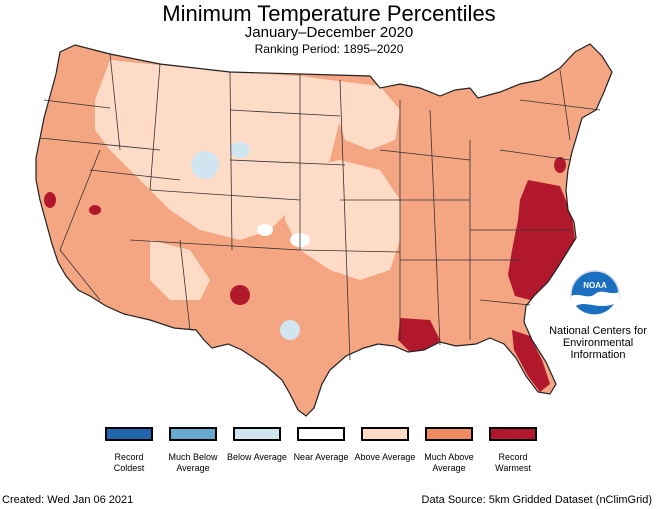 This screenshot has height=509, width=658. I want to click on noaa-caption-line2: Environmental, so click(598, 343).